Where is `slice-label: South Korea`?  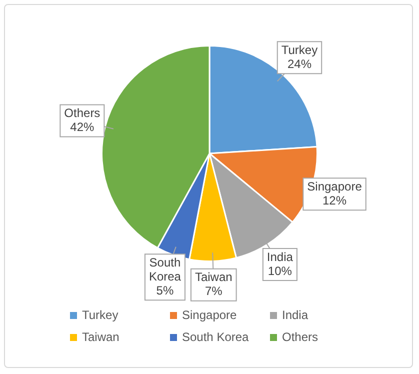 slice-label: South Korea is located at coordinates (165, 269).